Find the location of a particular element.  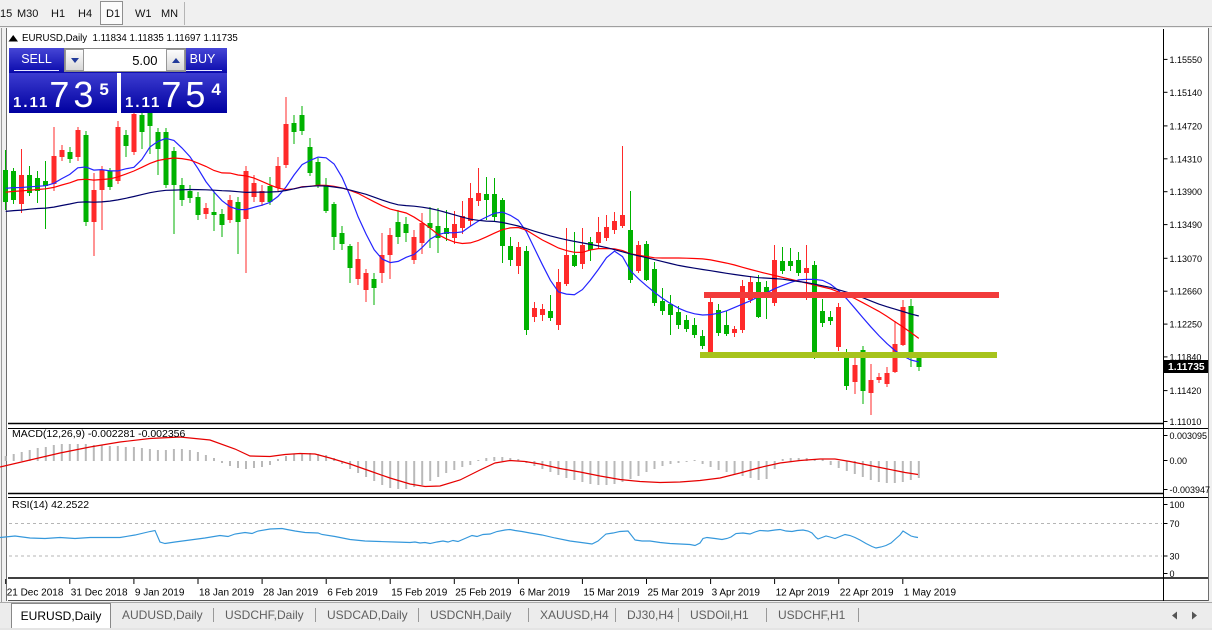

svg-text: 28 Jan 2019 is located at coordinates (290, 593).